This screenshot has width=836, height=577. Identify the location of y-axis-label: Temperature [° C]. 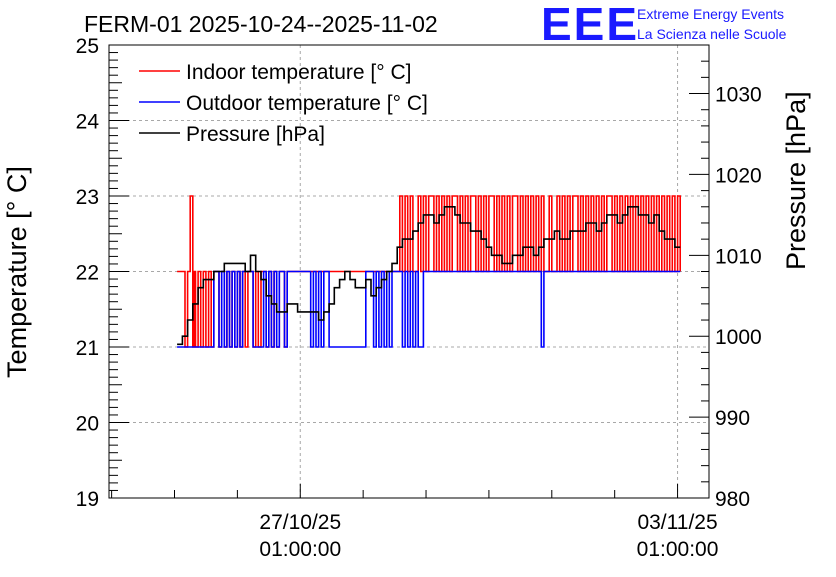
(17, 272).